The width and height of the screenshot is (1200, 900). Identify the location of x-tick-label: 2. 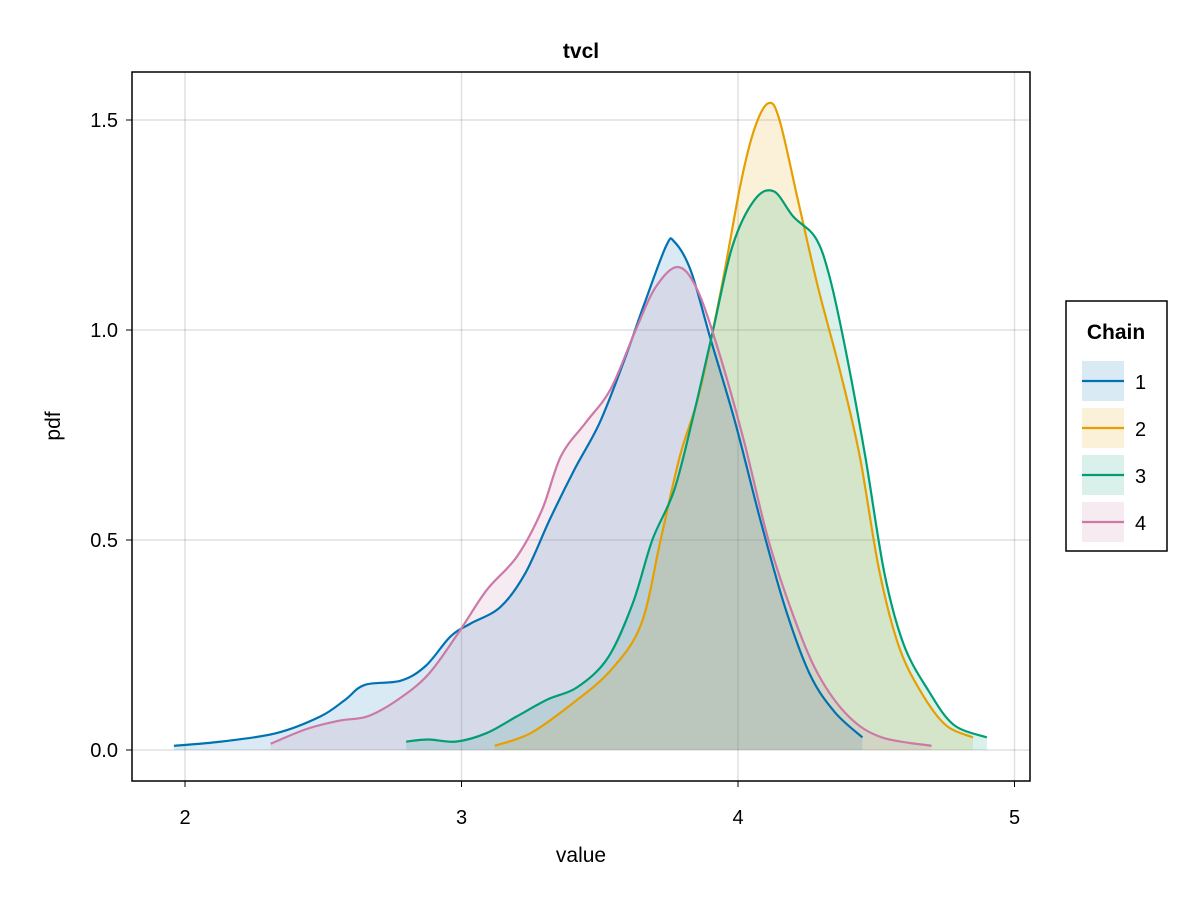
(184, 818).